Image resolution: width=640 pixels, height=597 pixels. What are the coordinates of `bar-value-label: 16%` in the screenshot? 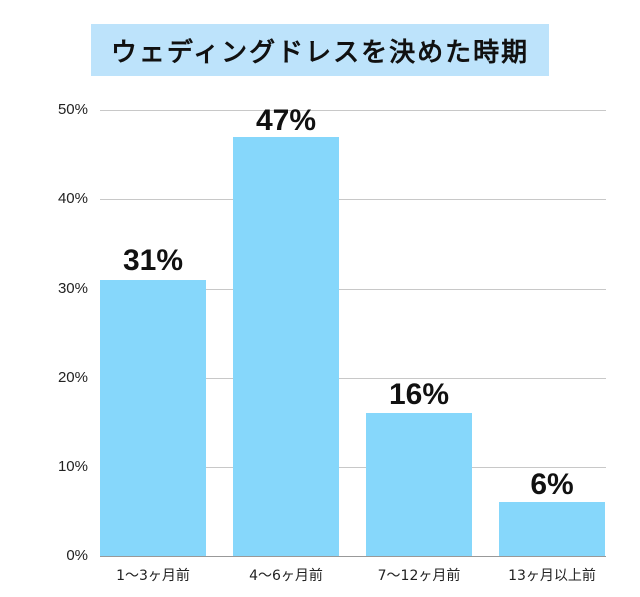 It's located at (419, 394).